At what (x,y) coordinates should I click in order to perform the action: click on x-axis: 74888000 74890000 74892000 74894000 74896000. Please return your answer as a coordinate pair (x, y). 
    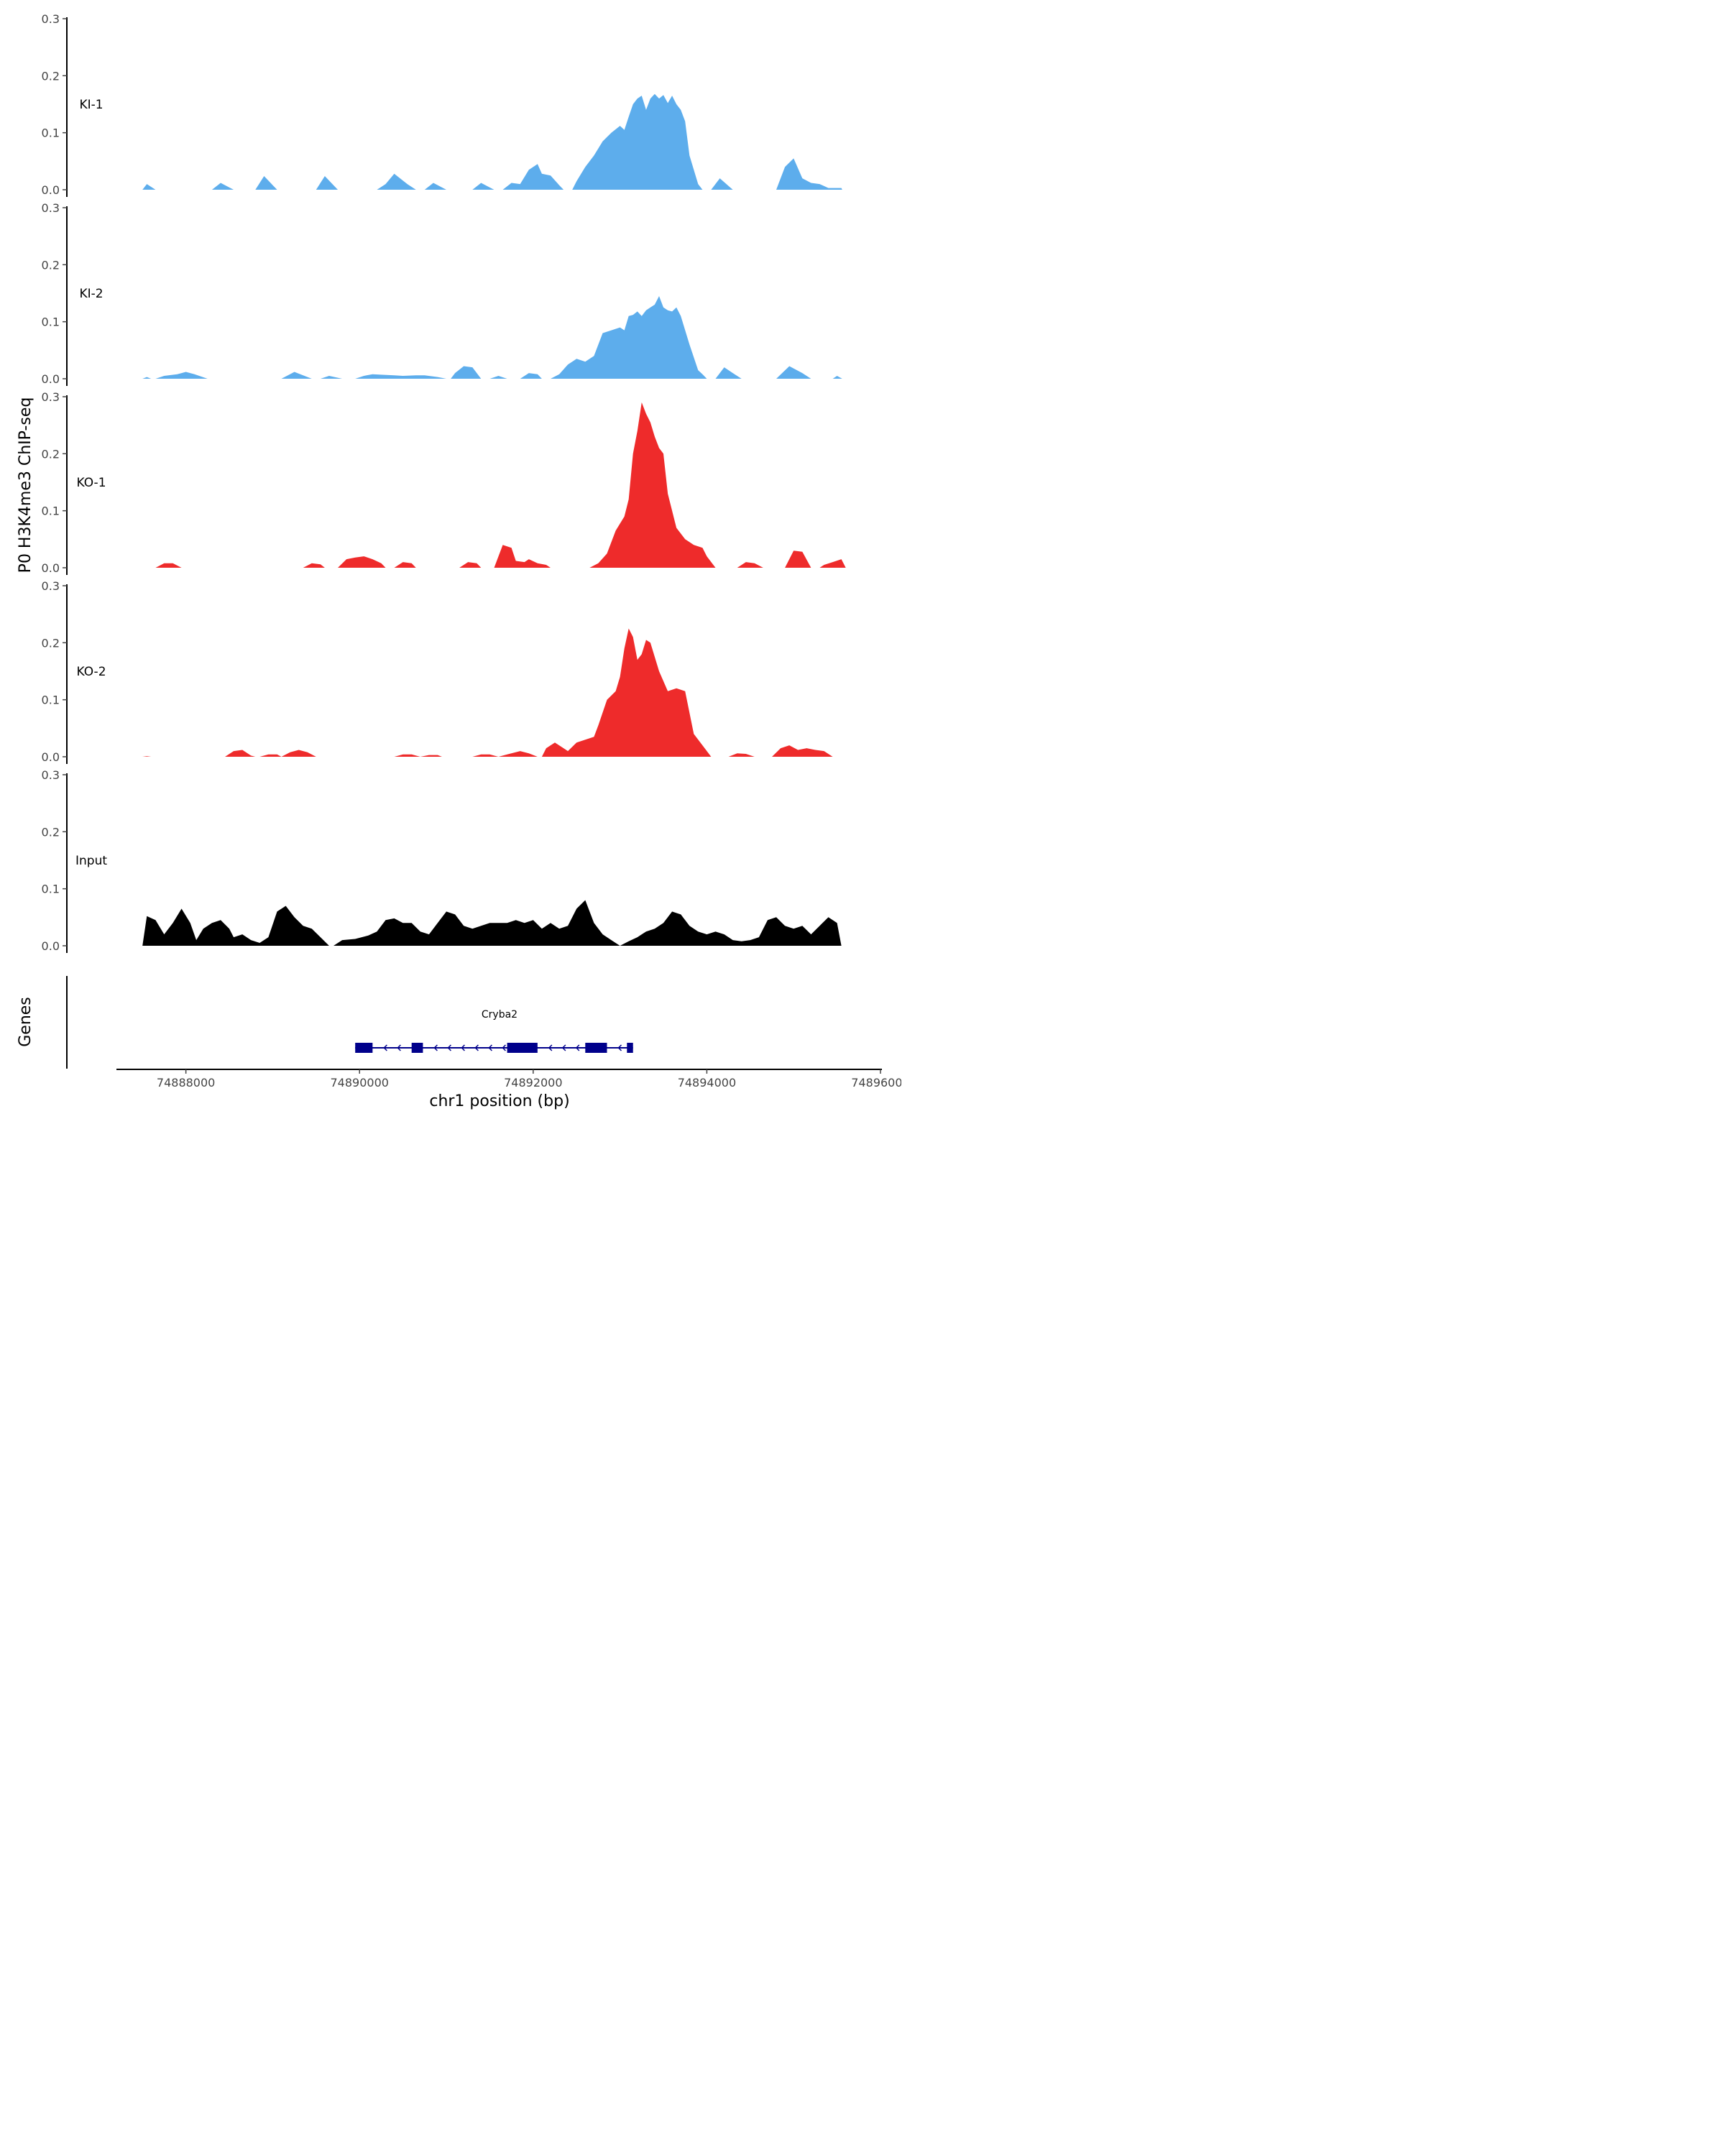
    Looking at the image, I should click on (508, 1079).